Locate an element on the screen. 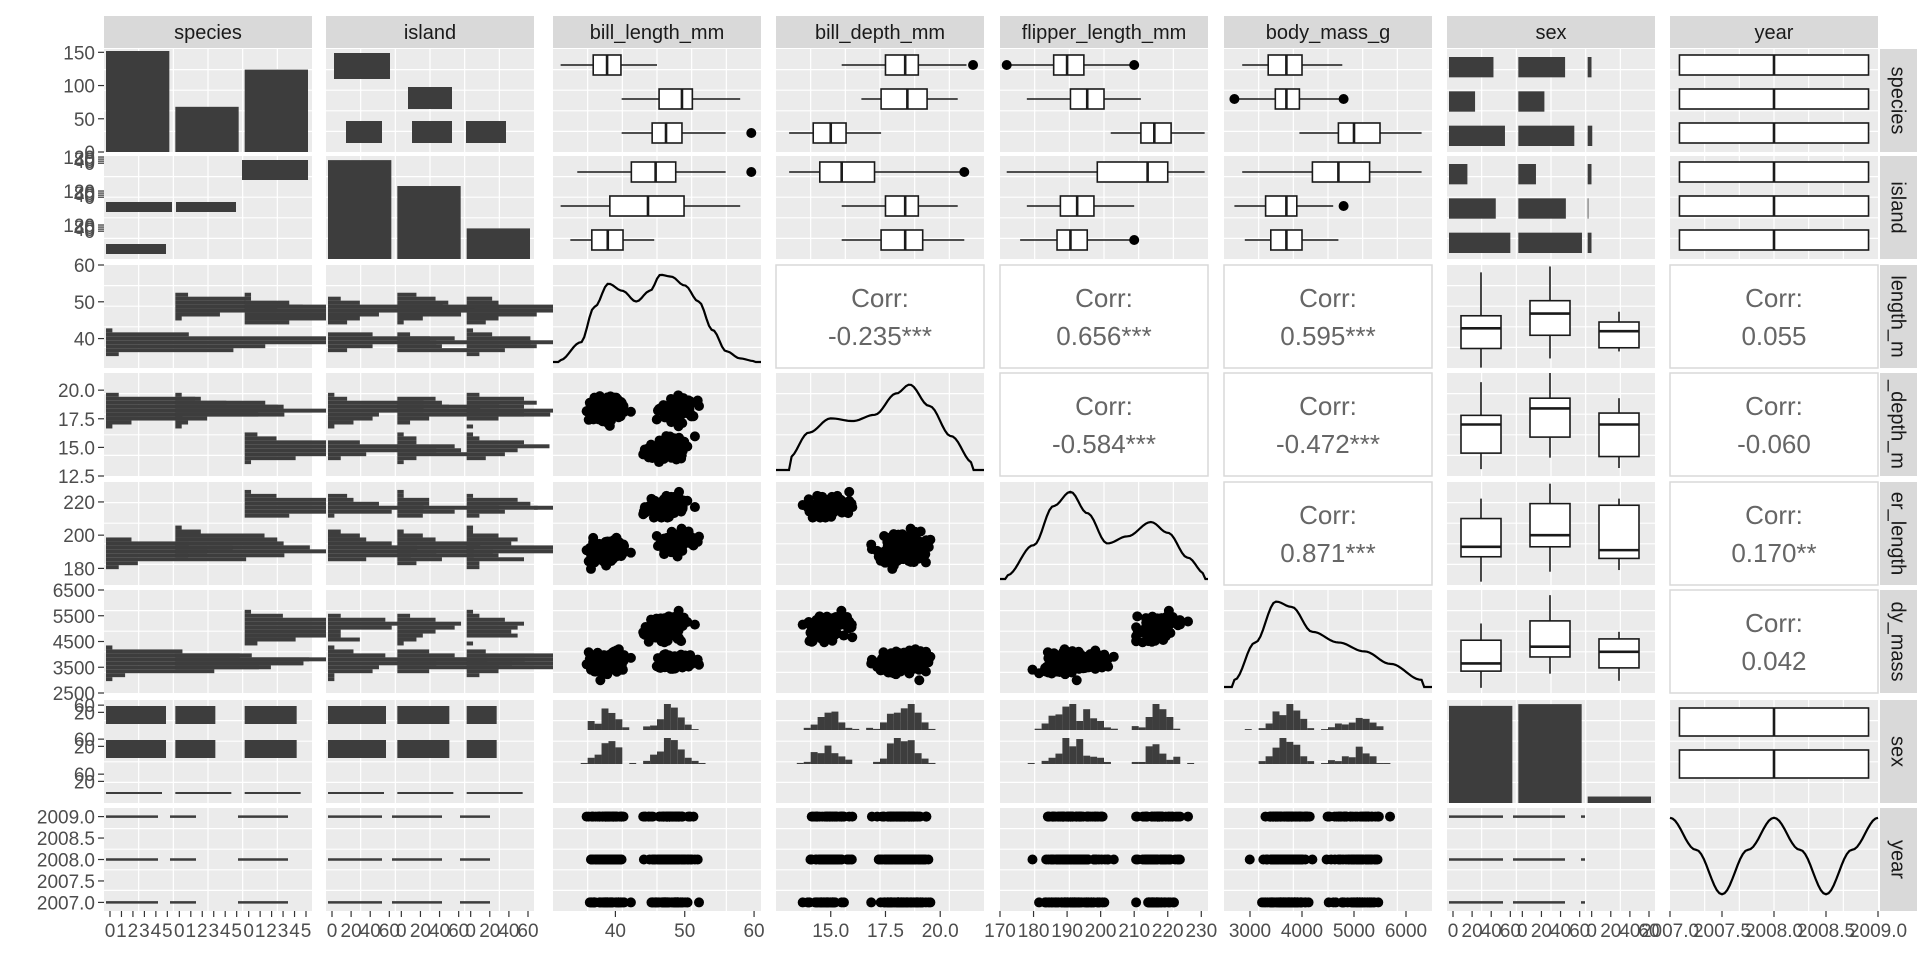 Image resolution: width=1920 pixels, height=960 pixels. corr-label: Corr: is located at coordinates (1774, 406).